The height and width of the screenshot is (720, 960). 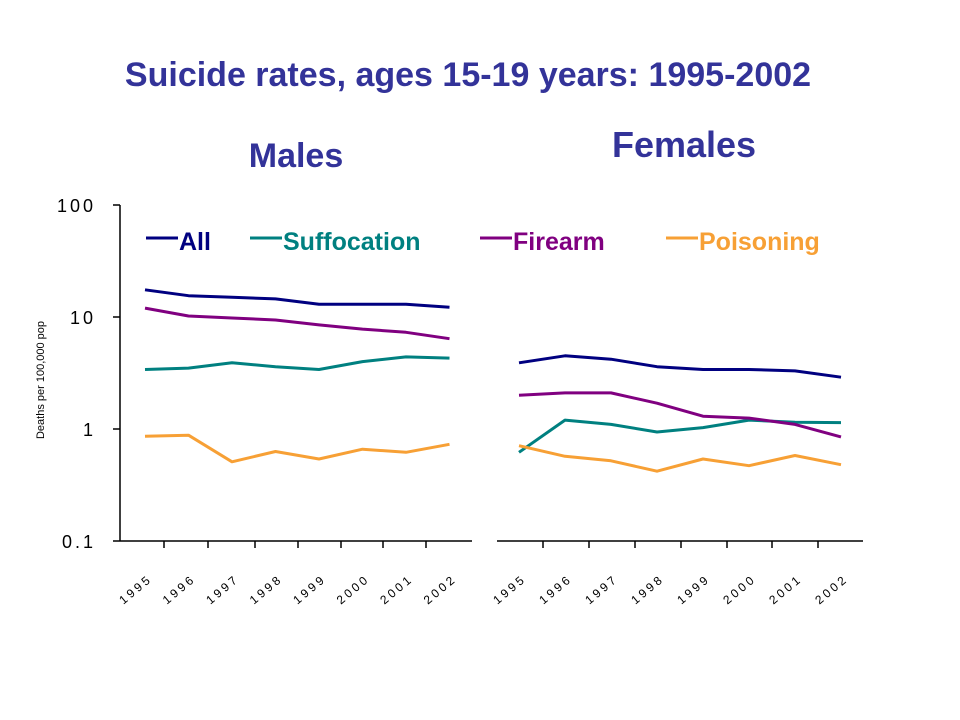 What do you see at coordinates (41, 380) in the screenshot?
I see `y-axis-label: Deaths per 100,000 pop` at bounding box center [41, 380].